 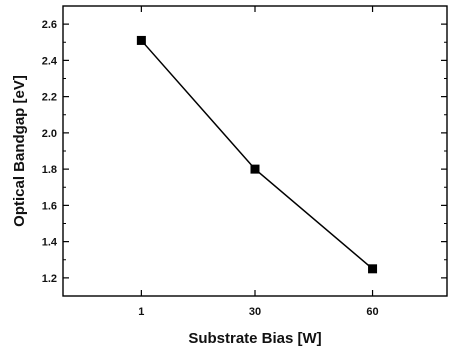 I want to click on y-tick-label: 1.4, so click(x=50, y=243).